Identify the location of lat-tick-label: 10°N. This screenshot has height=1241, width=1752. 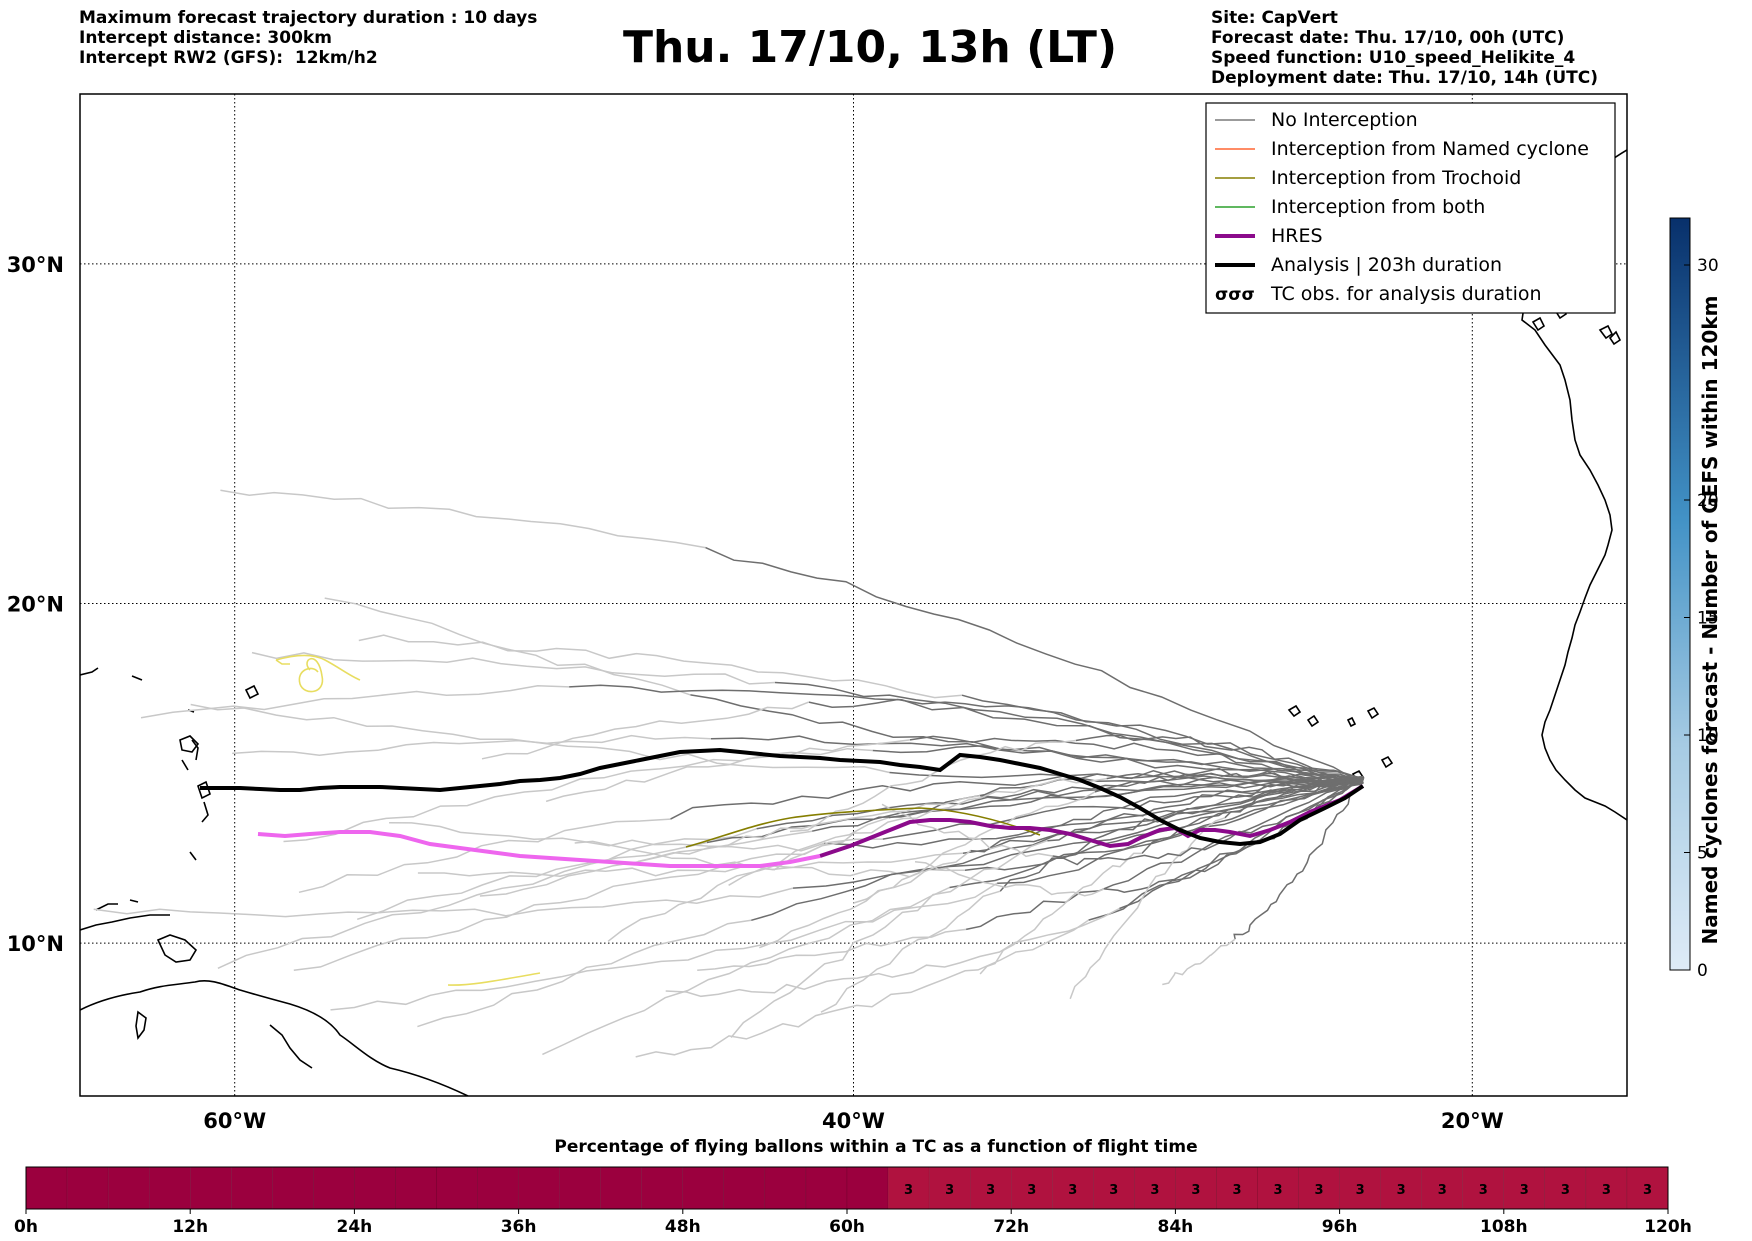
(35, 944).